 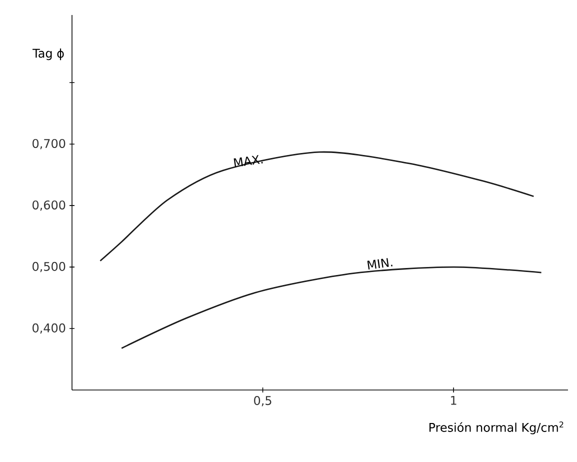 What do you see at coordinates (49, 267) in the screenshot?
I see `y-tick-label: 0,500` at bounding box center [49, 267].